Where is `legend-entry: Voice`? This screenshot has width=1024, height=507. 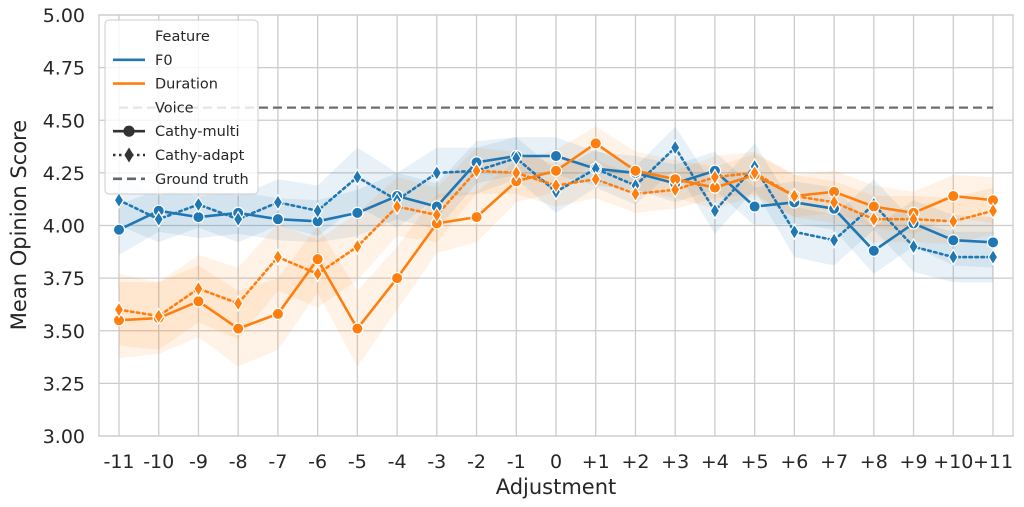
legend-entry: Voice is located at coordinates (174, 108).